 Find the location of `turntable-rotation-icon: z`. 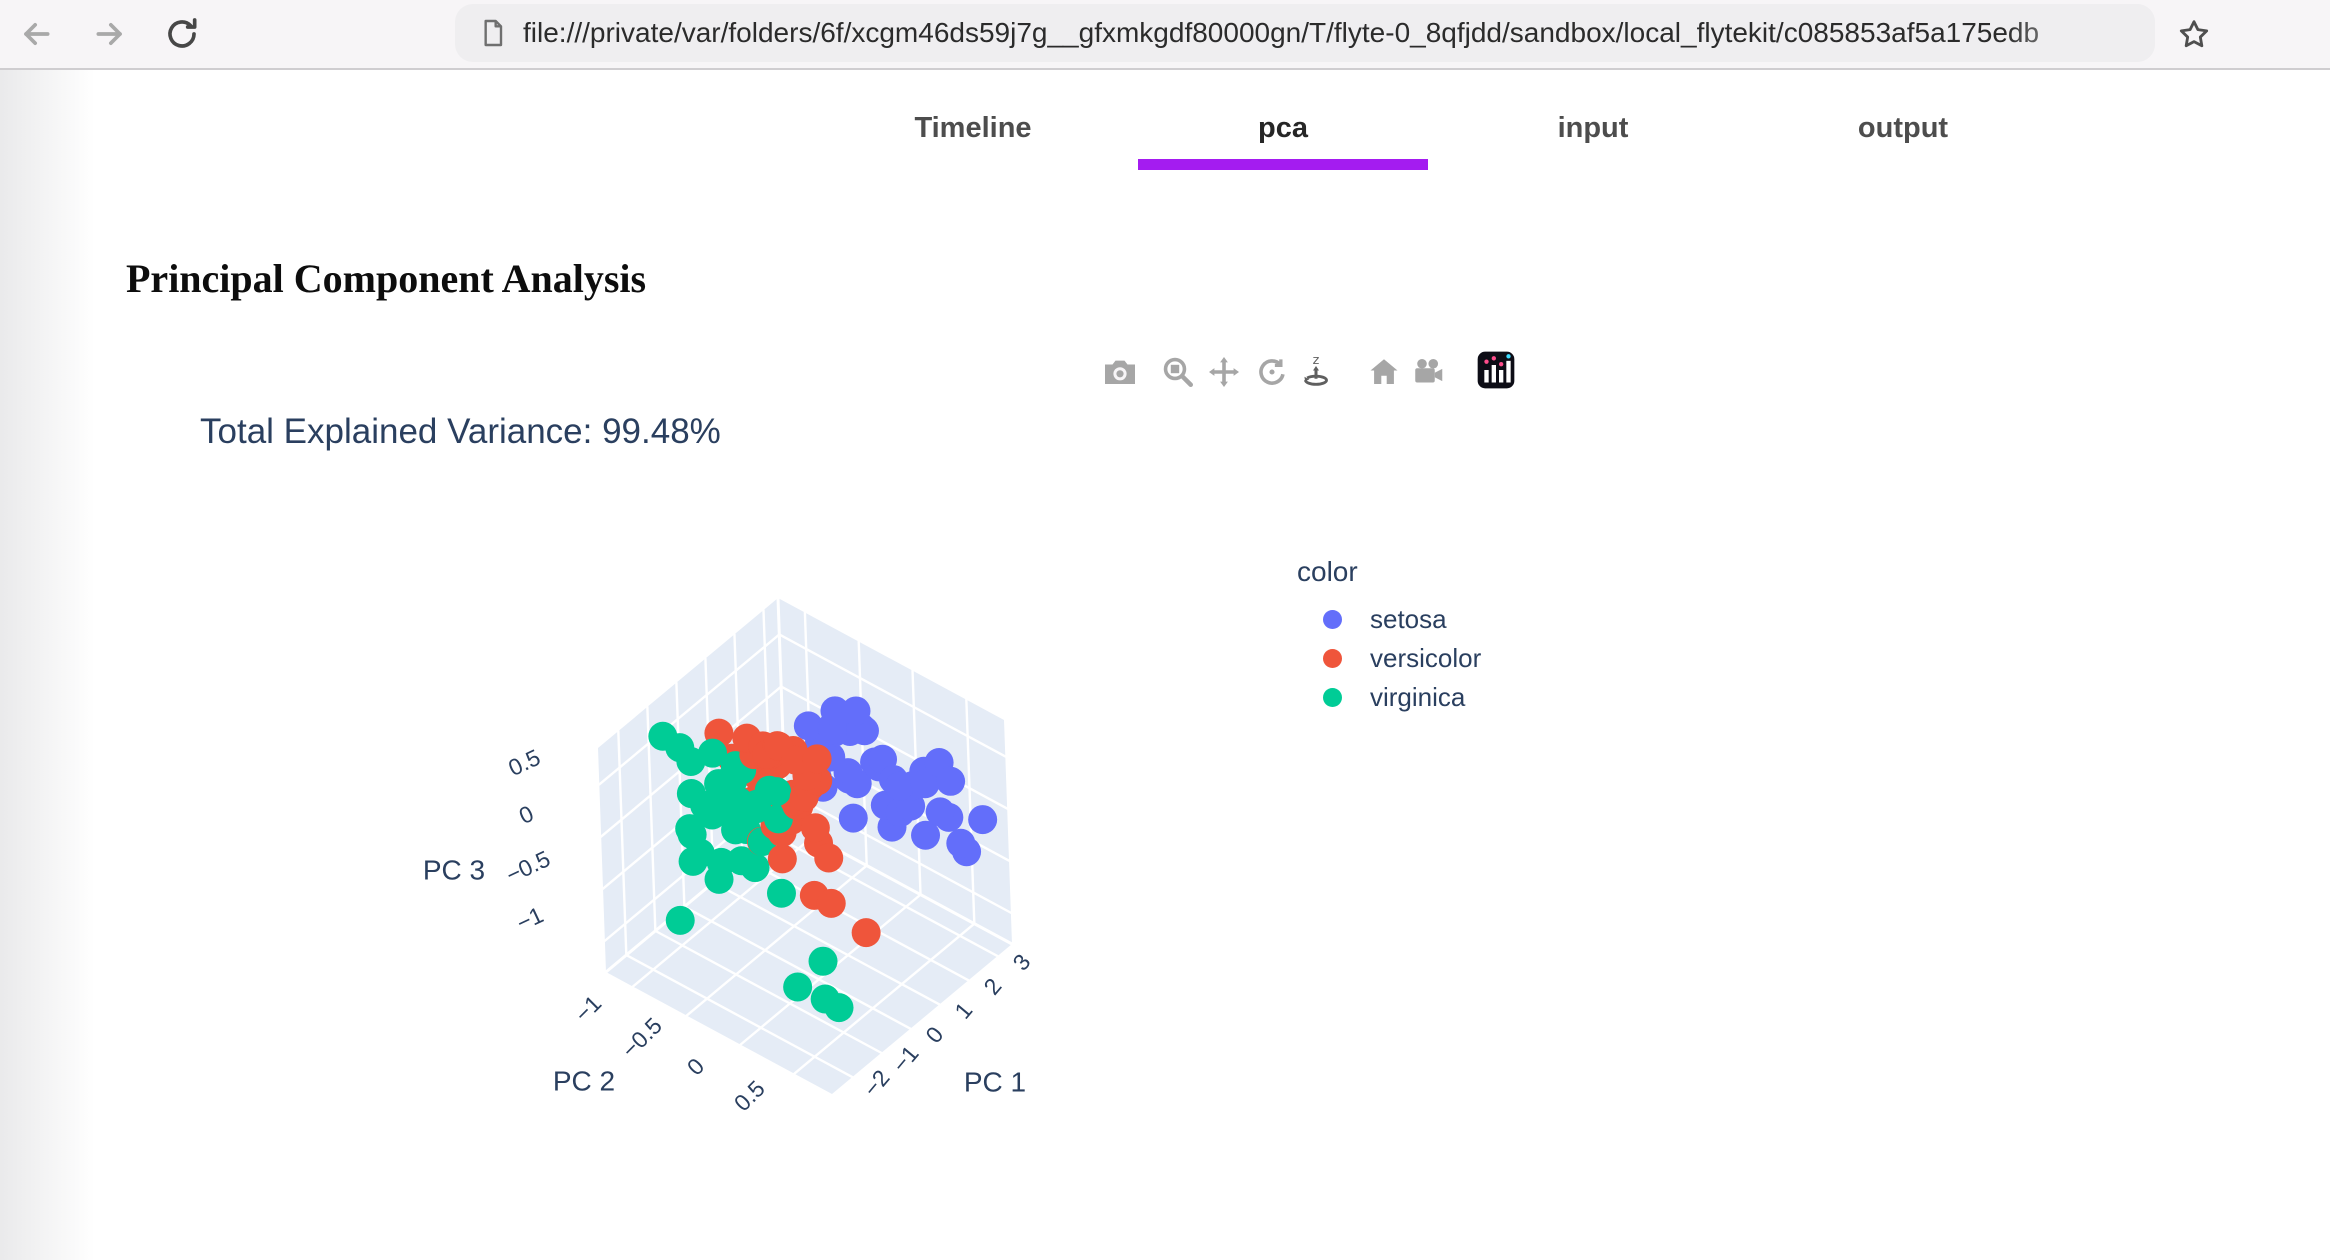

turntable-rotation-icon: z is located at coordinates (1316, 370).